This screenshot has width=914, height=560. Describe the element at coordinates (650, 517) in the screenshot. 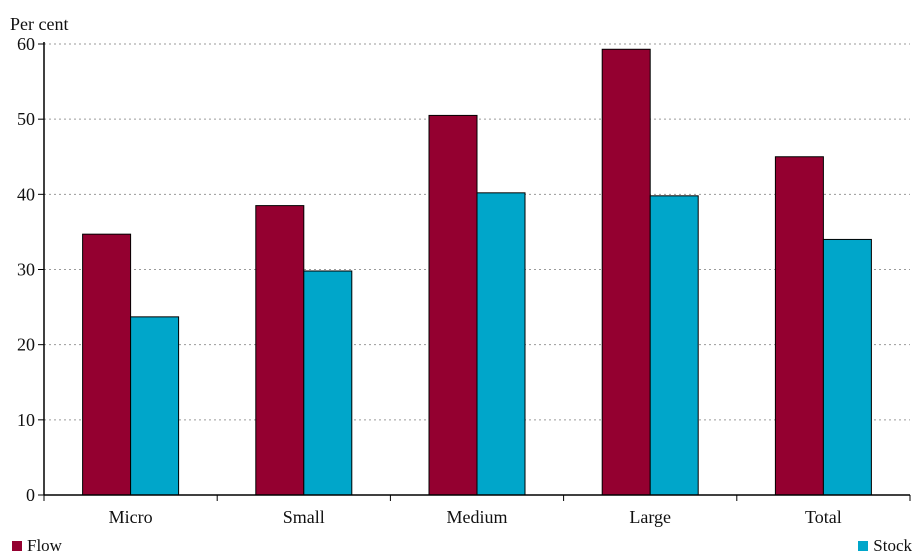

I see `x-tick-label-large: Large` at that location.